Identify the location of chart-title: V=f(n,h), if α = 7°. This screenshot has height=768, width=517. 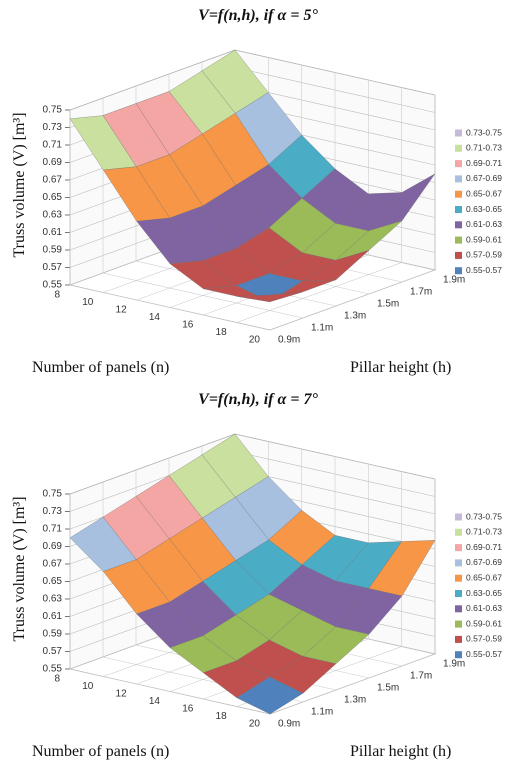
(258, 399).